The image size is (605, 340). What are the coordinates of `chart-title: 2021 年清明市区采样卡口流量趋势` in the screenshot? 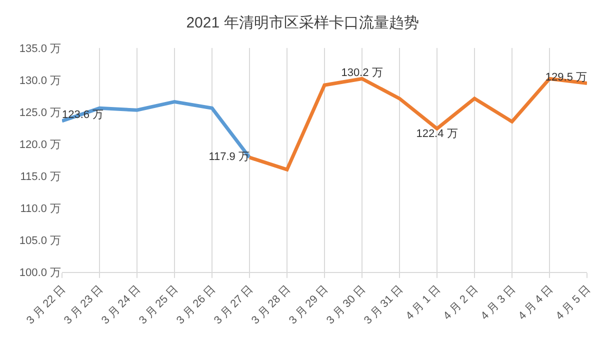 It's located at (302, 23).